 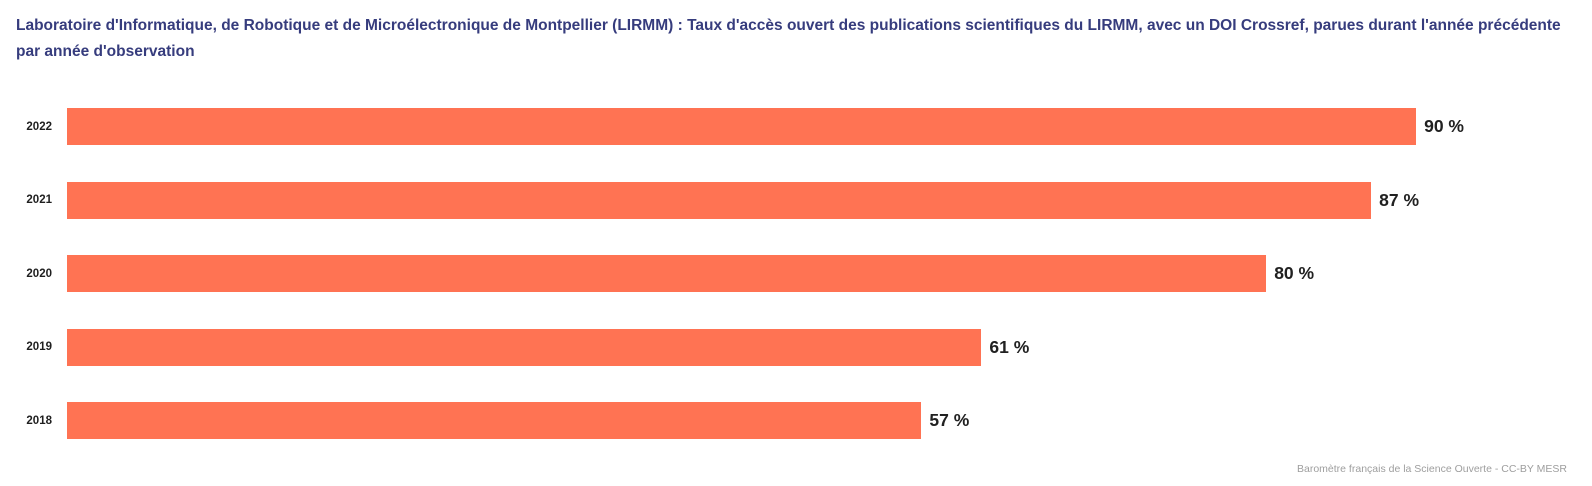 I want to click on value-label: 87 %, so click(x=1399, y=199).